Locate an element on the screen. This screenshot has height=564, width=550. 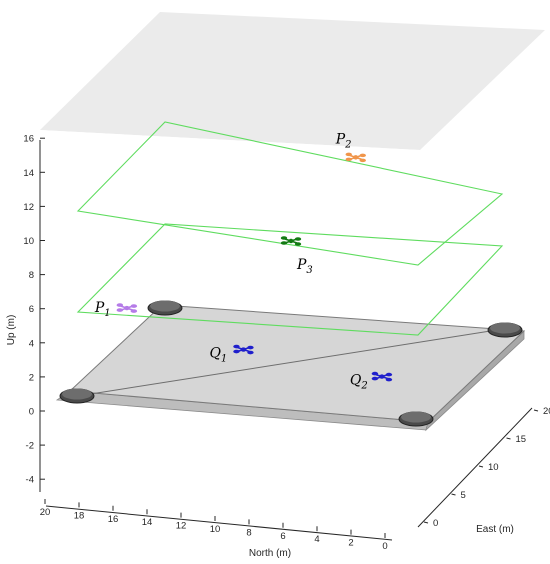
drone-marker-q1 is located at coordinates (243, 349).